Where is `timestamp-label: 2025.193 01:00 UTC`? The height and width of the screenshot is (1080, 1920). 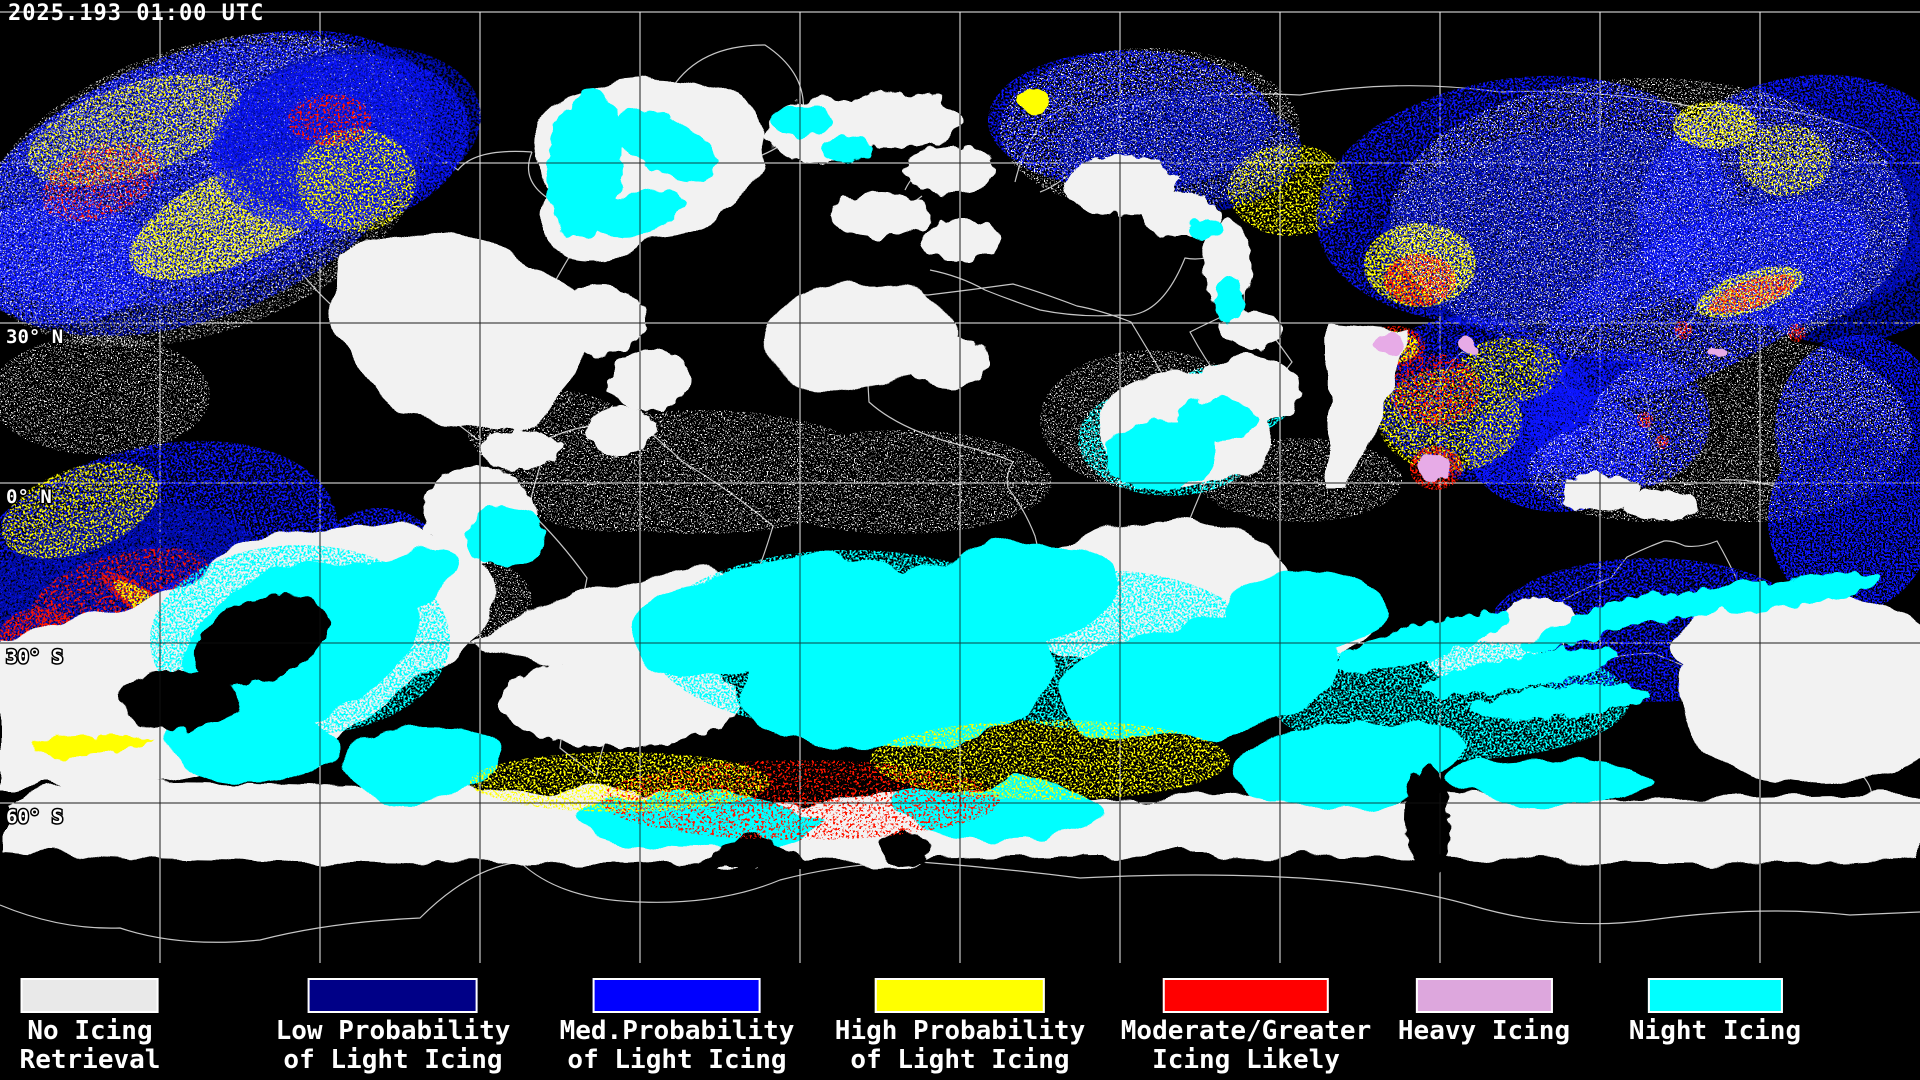 timestamp-label: 2025.193 01:00 UTC is located at coordinates (136, 13).